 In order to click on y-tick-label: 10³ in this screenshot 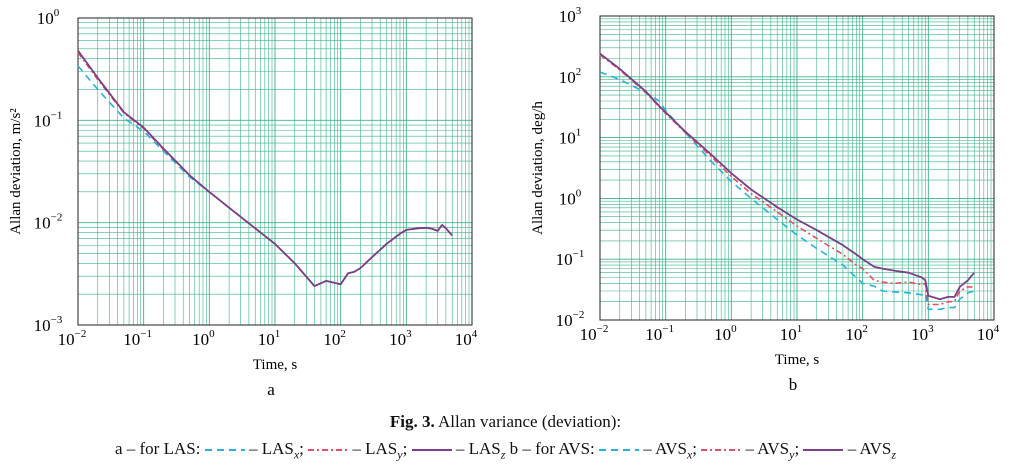, I will do `click(570, 15)`.